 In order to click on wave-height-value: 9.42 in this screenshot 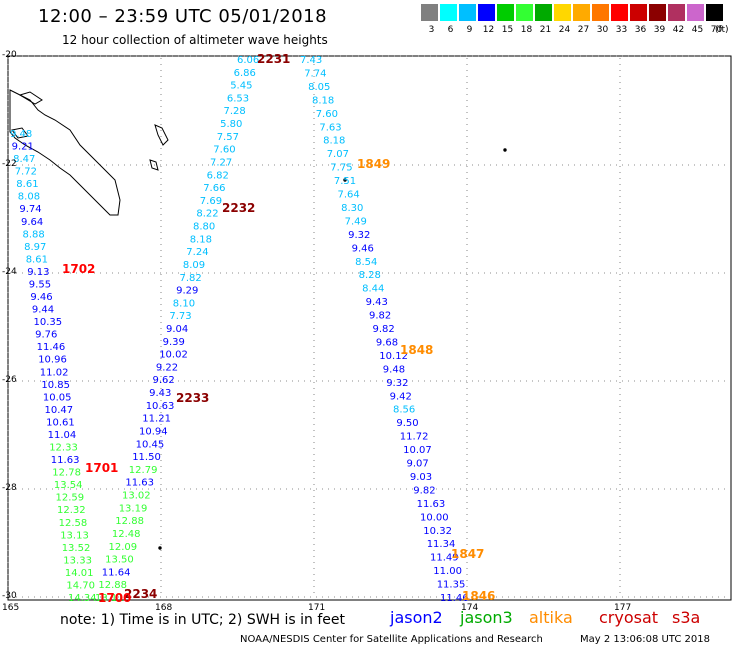, I will do `click(401, 396)`.